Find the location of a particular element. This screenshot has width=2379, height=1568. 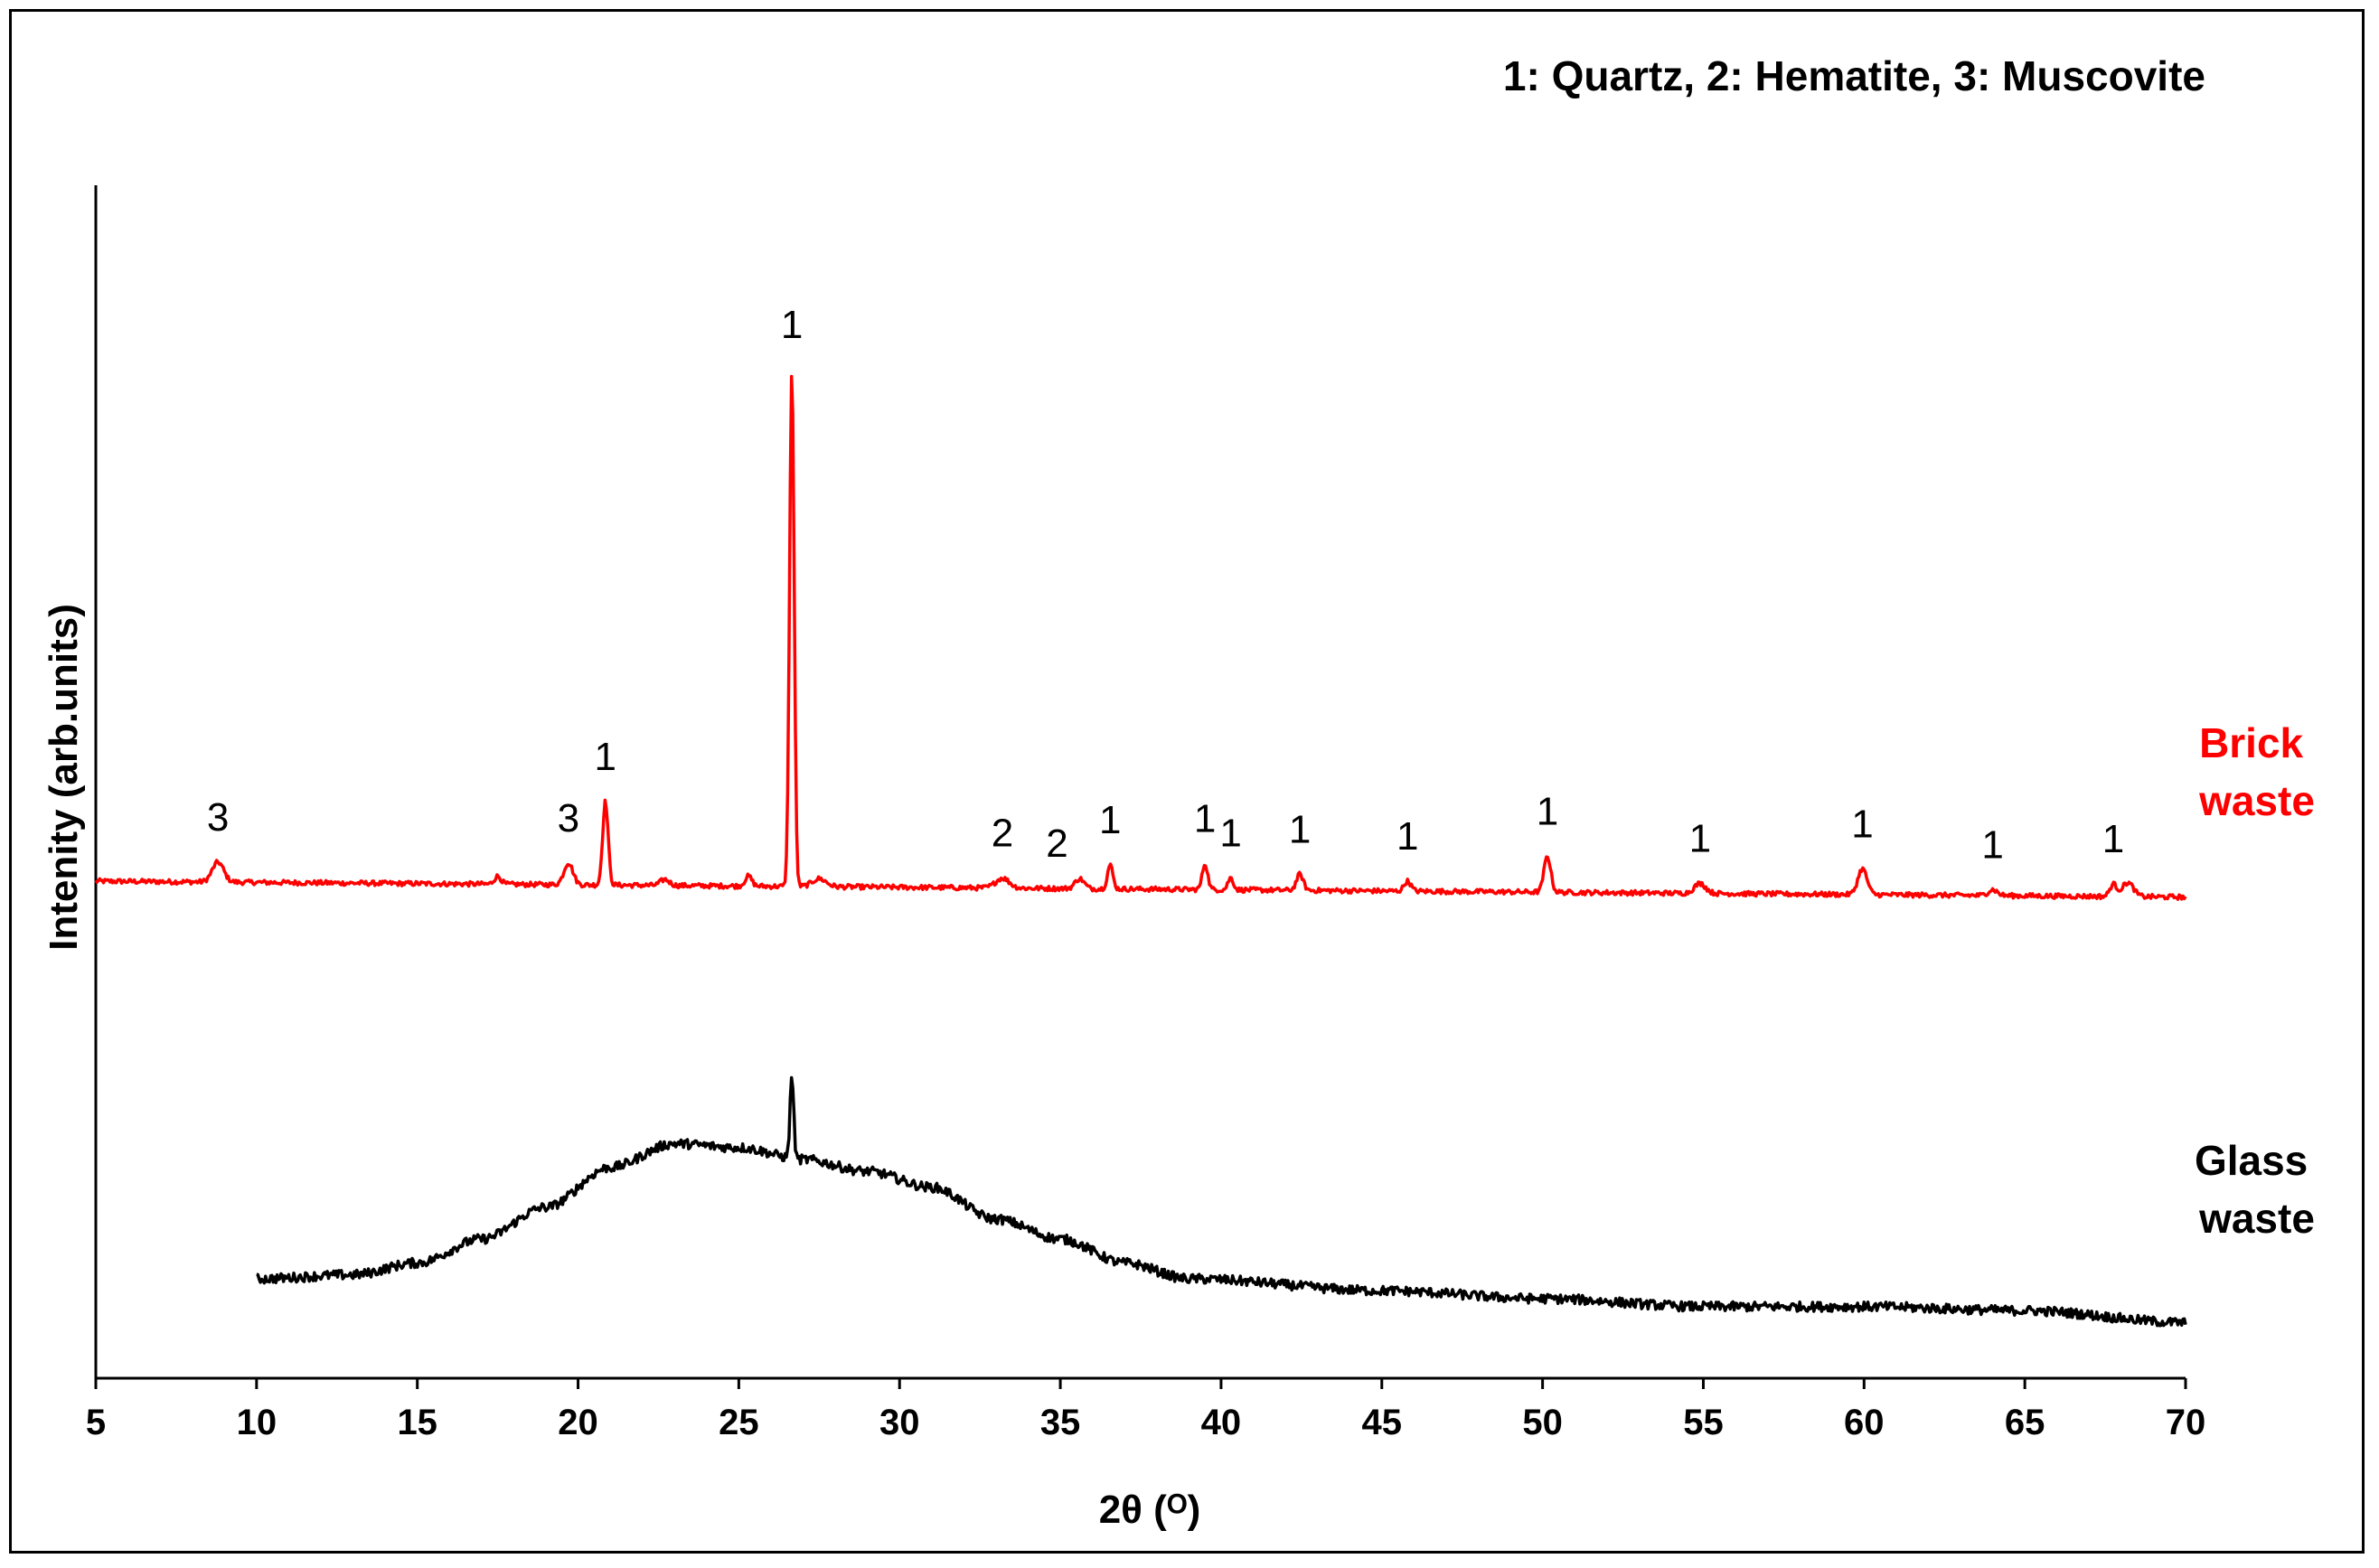

x-tick-label: 20 is located at coordinates (578, 1422).